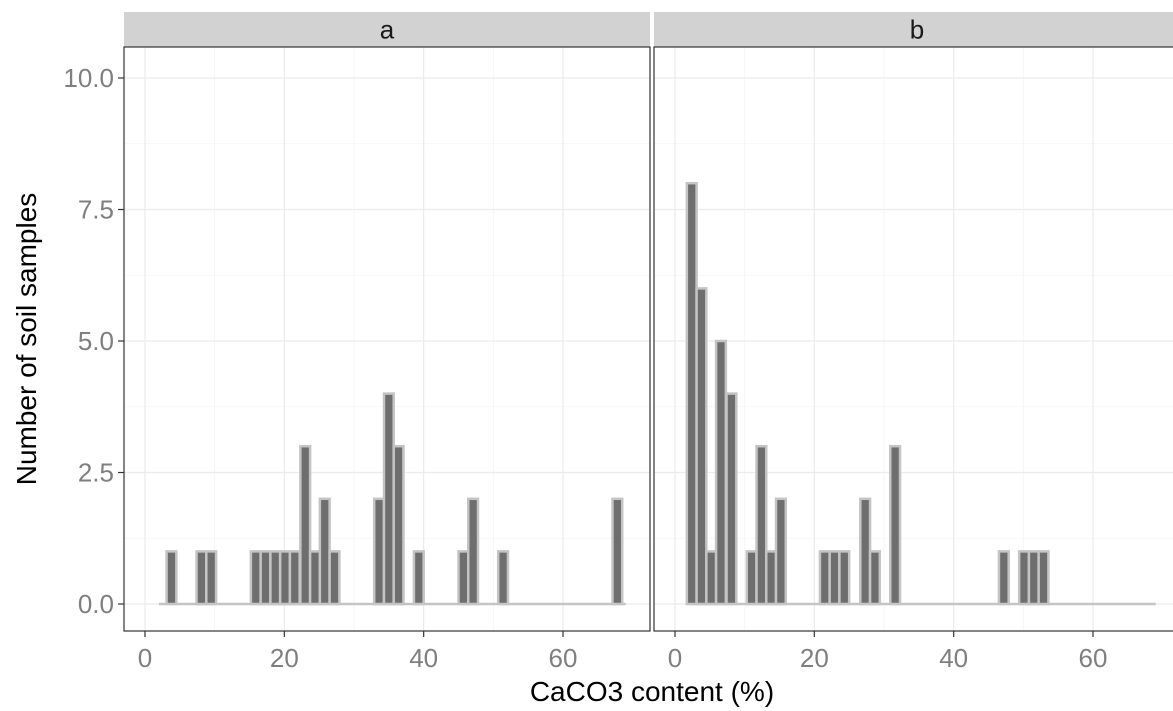 Image resolution: width=1173 pixels, height=711 pixels. What do you see at coordinates (917, 30) in the screenshot?
I see `facet-label: b` at bounding box center [917, 30].